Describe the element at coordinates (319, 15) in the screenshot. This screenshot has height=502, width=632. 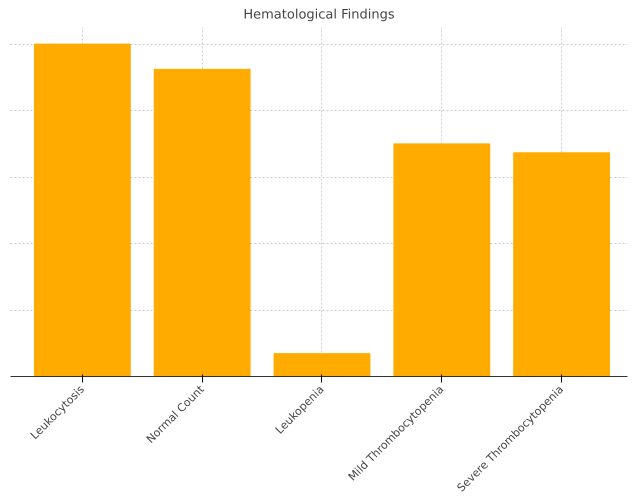
I see `chart-title: Hematological Findings` at that location.